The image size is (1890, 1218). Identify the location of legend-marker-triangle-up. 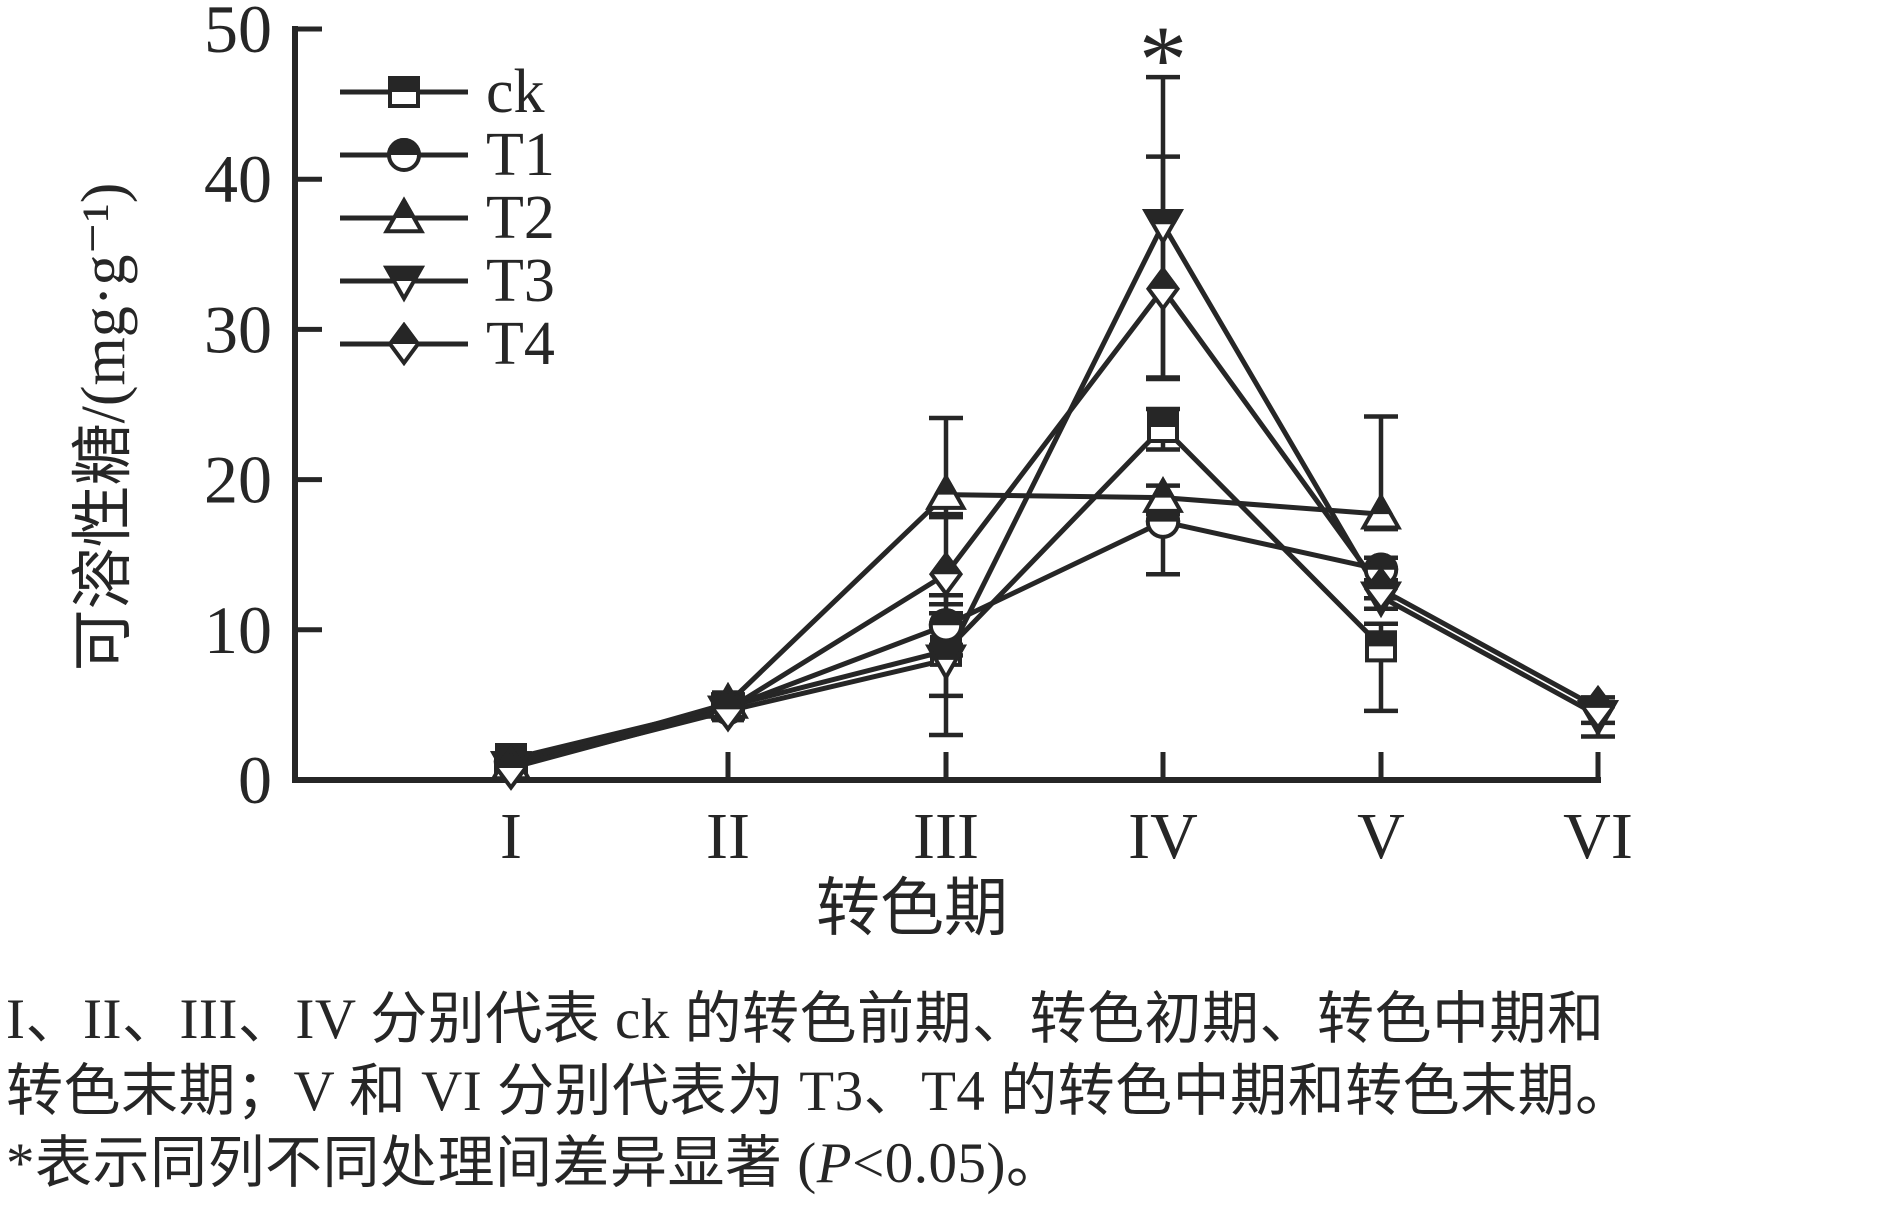
(404, 214).